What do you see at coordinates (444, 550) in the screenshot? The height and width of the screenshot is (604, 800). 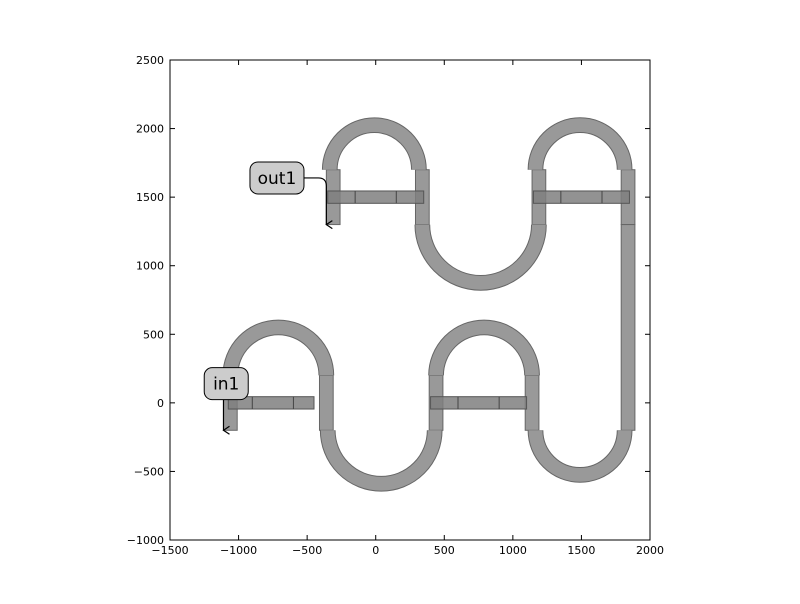 I see `x-tick-label: 500` at bounding box center [444, 550].